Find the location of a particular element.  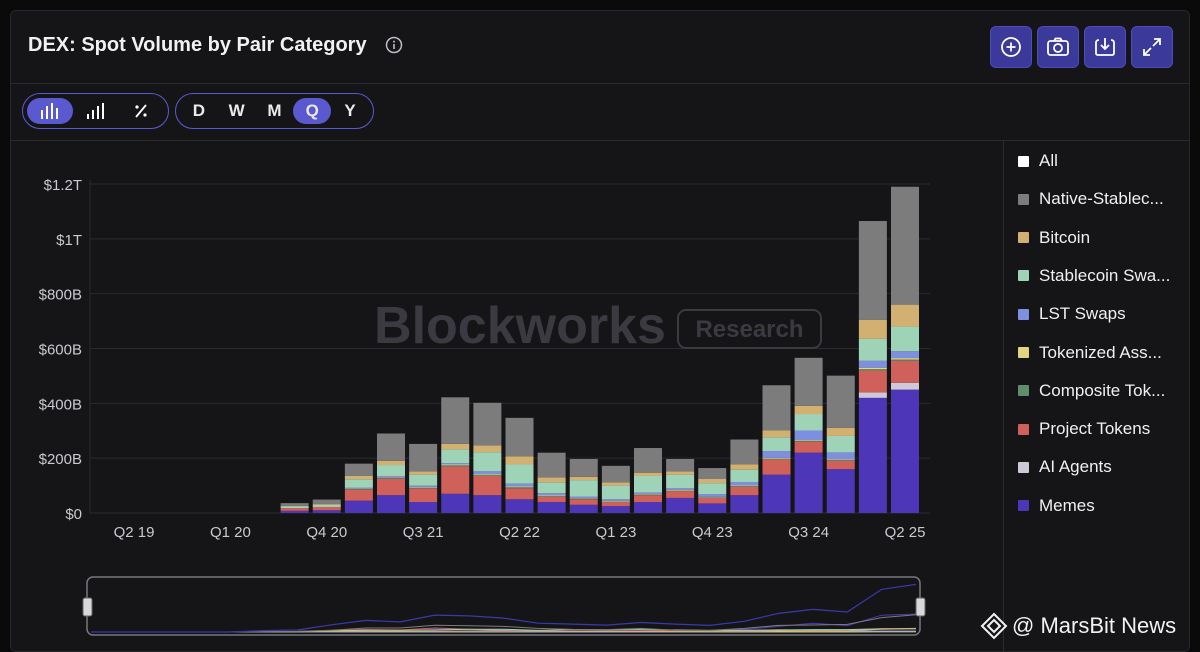

signal-bars-button is located at coordinates (96, 111).